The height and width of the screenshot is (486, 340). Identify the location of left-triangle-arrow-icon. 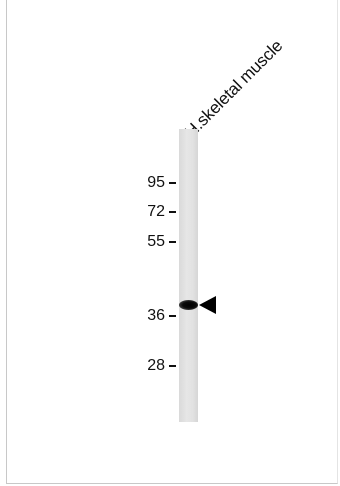
(207, 305).